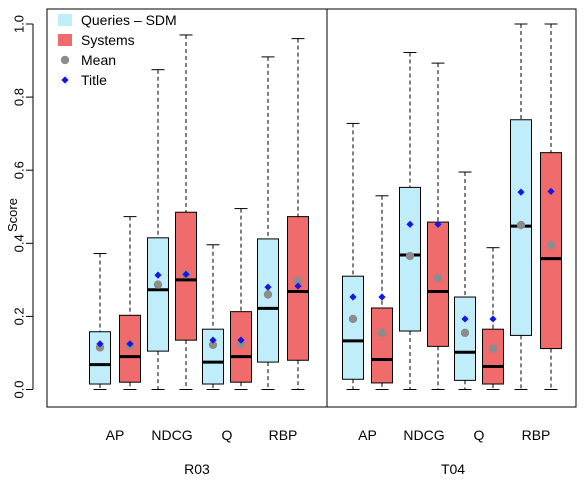  I want to click on y-tick-label: 0.6, so click(19, 170).